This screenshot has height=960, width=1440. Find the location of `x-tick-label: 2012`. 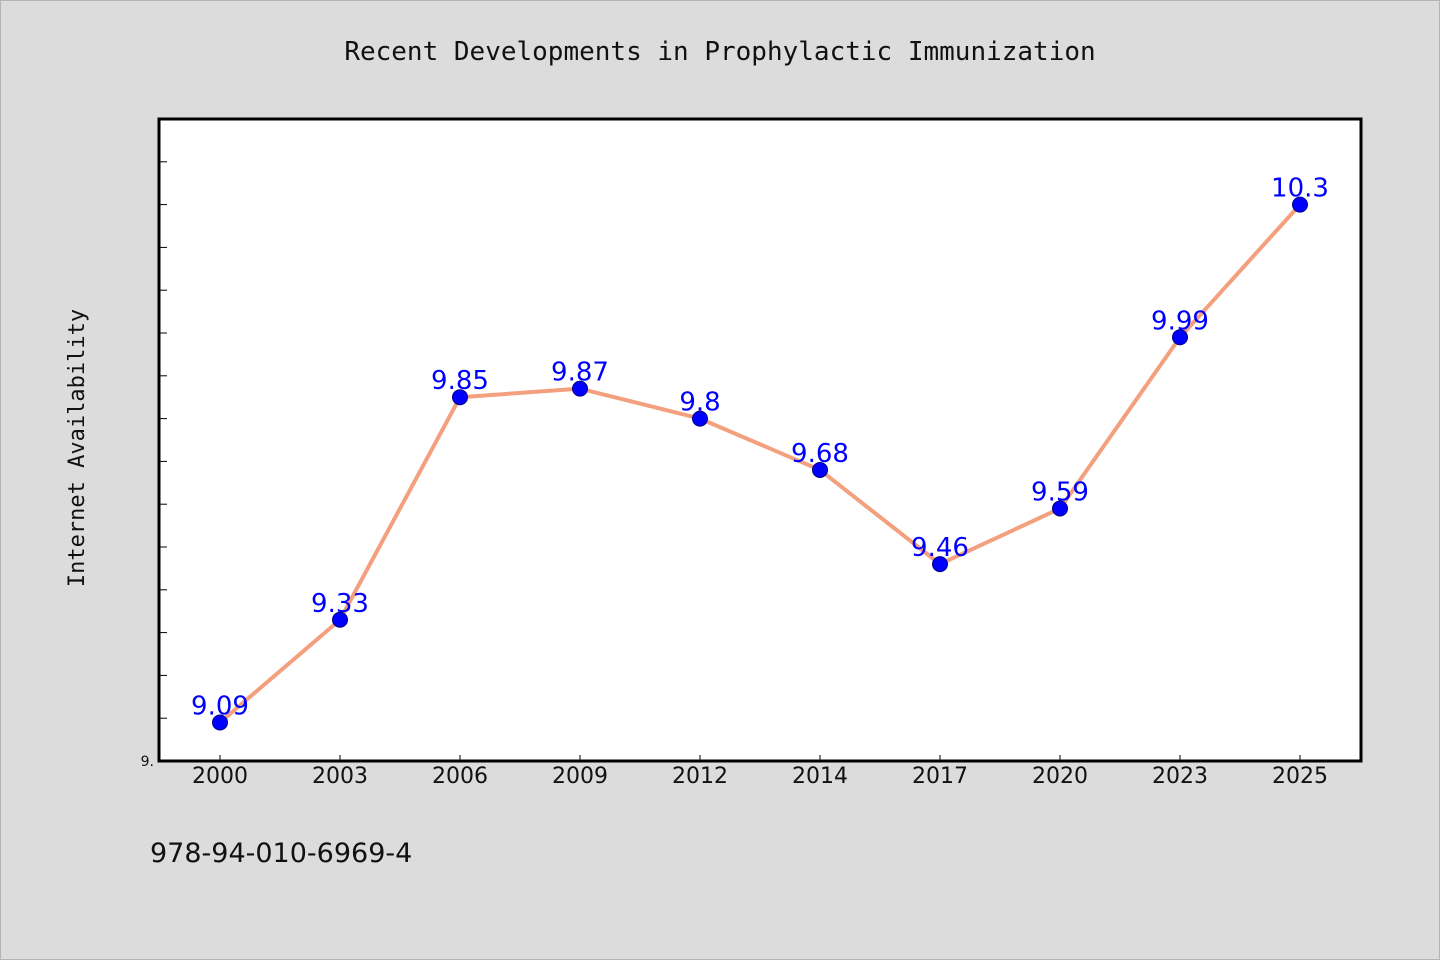

x-tick-label: 2012 is located at coordinates (700, 776).